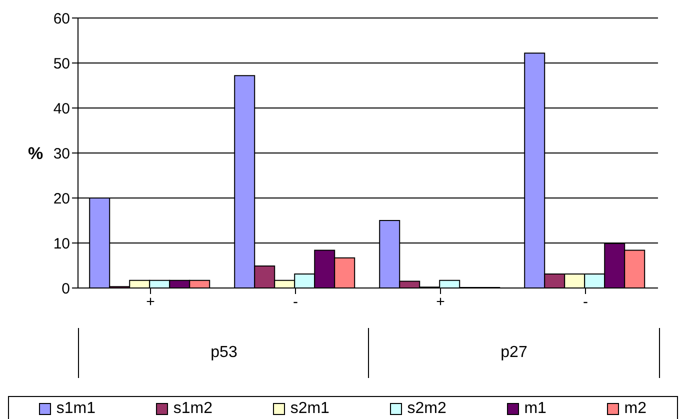 This screenshot has height=419, width=688. I want to click on legend-label: m2, so click(635, 409).